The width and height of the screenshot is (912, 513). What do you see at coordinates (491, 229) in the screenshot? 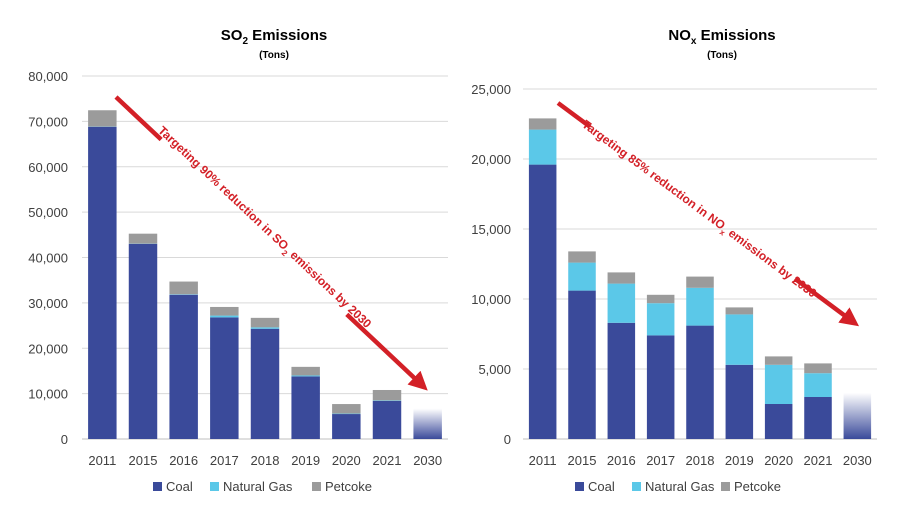
I see `nox-y-tick-label: 15,000` at bounding box center [491, 229].